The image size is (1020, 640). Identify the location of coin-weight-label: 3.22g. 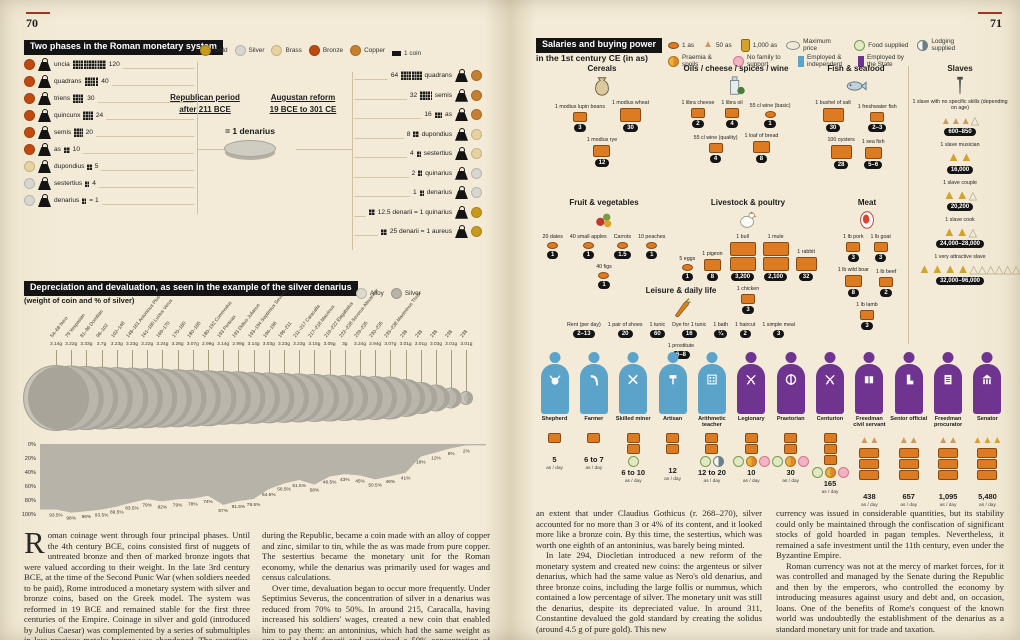
(147, 344).